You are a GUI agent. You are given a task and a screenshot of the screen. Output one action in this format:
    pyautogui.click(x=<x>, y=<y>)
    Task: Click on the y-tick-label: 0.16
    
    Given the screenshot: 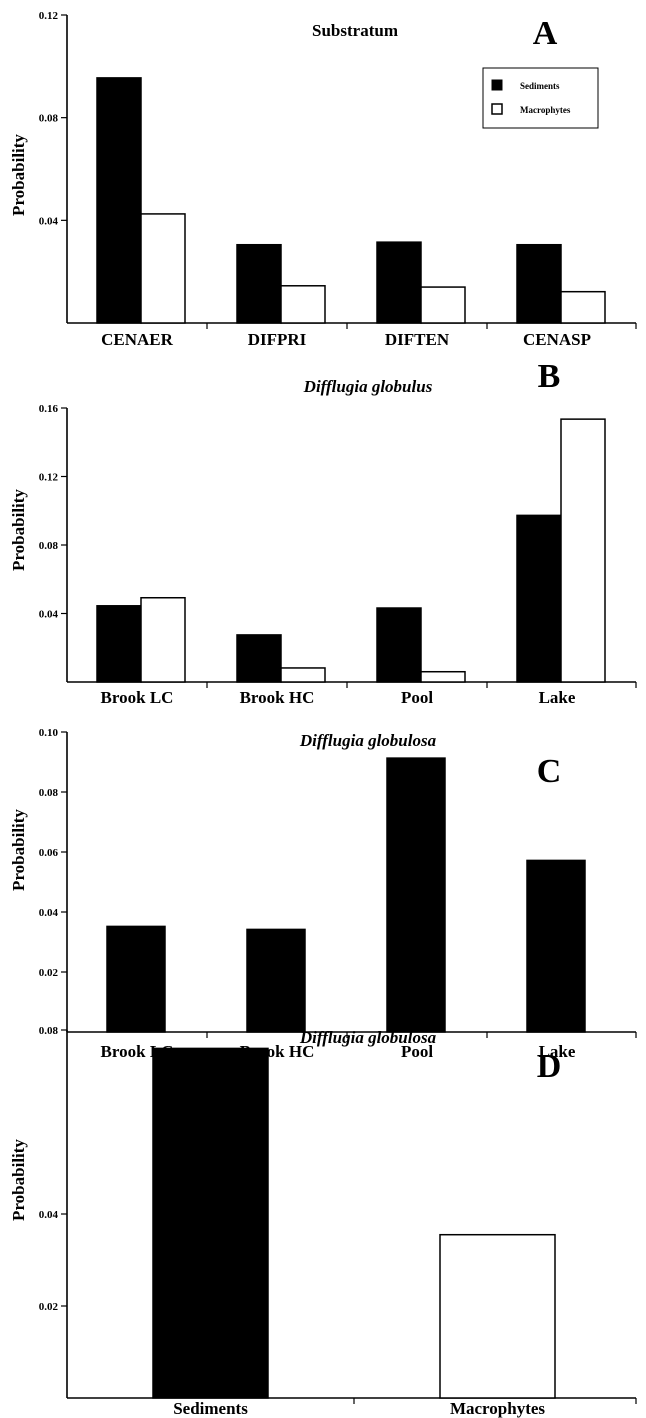 What is the action you would take?
    pyautogui.click(x=49, y=409)
    